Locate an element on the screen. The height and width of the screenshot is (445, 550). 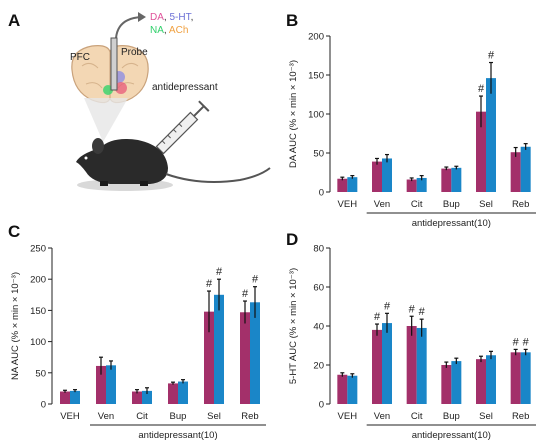
neurotransmitter-line-2: NA, ACh is located at coordinates (169, 30).